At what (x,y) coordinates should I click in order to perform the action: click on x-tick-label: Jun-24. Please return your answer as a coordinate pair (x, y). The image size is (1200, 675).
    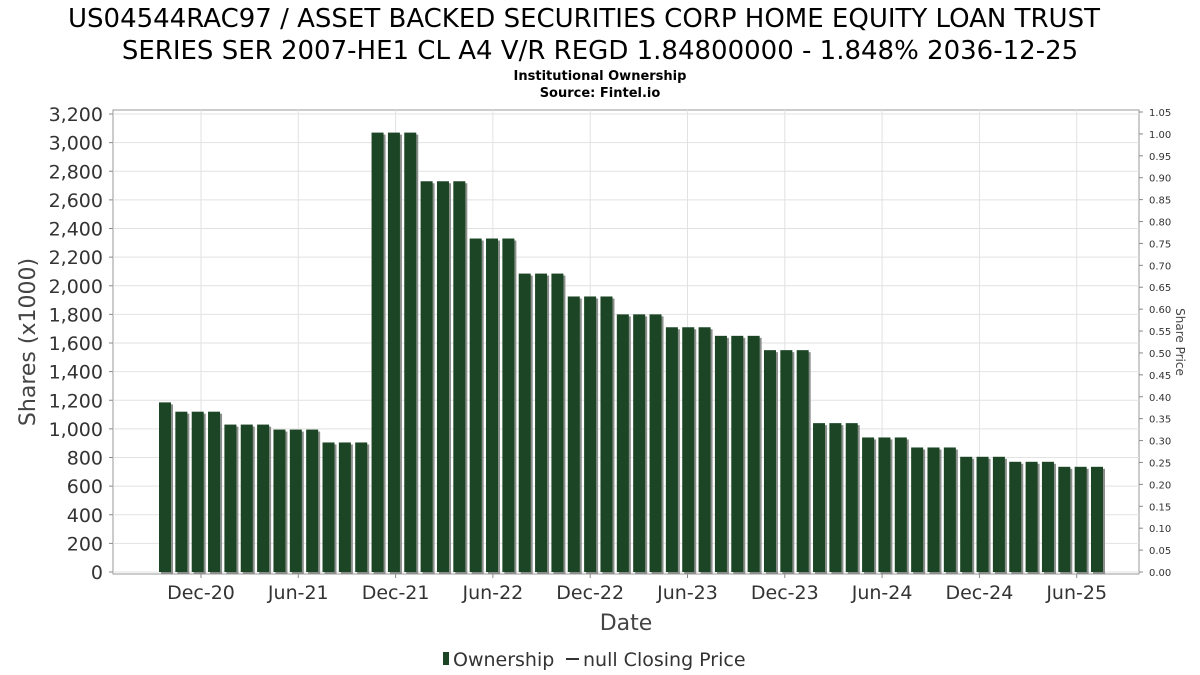
    Looking at the image, I should click on (882, 593).